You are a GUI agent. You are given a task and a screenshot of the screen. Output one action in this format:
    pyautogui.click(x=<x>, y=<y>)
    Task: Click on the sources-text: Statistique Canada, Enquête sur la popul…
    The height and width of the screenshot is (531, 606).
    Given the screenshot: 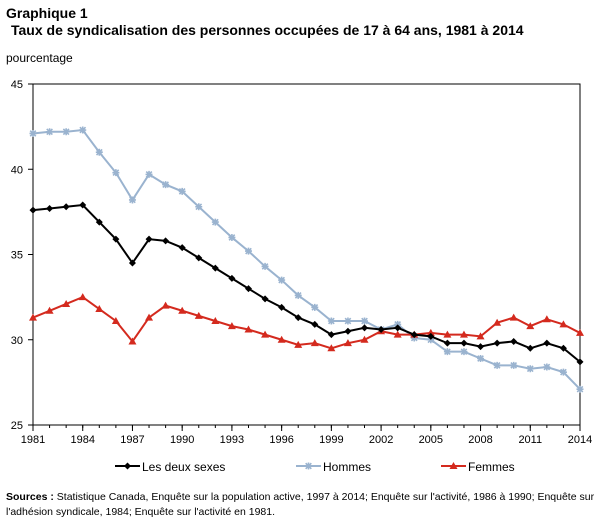 What is the action you would take?
    pyautogui.click(x=300, y=504)
    